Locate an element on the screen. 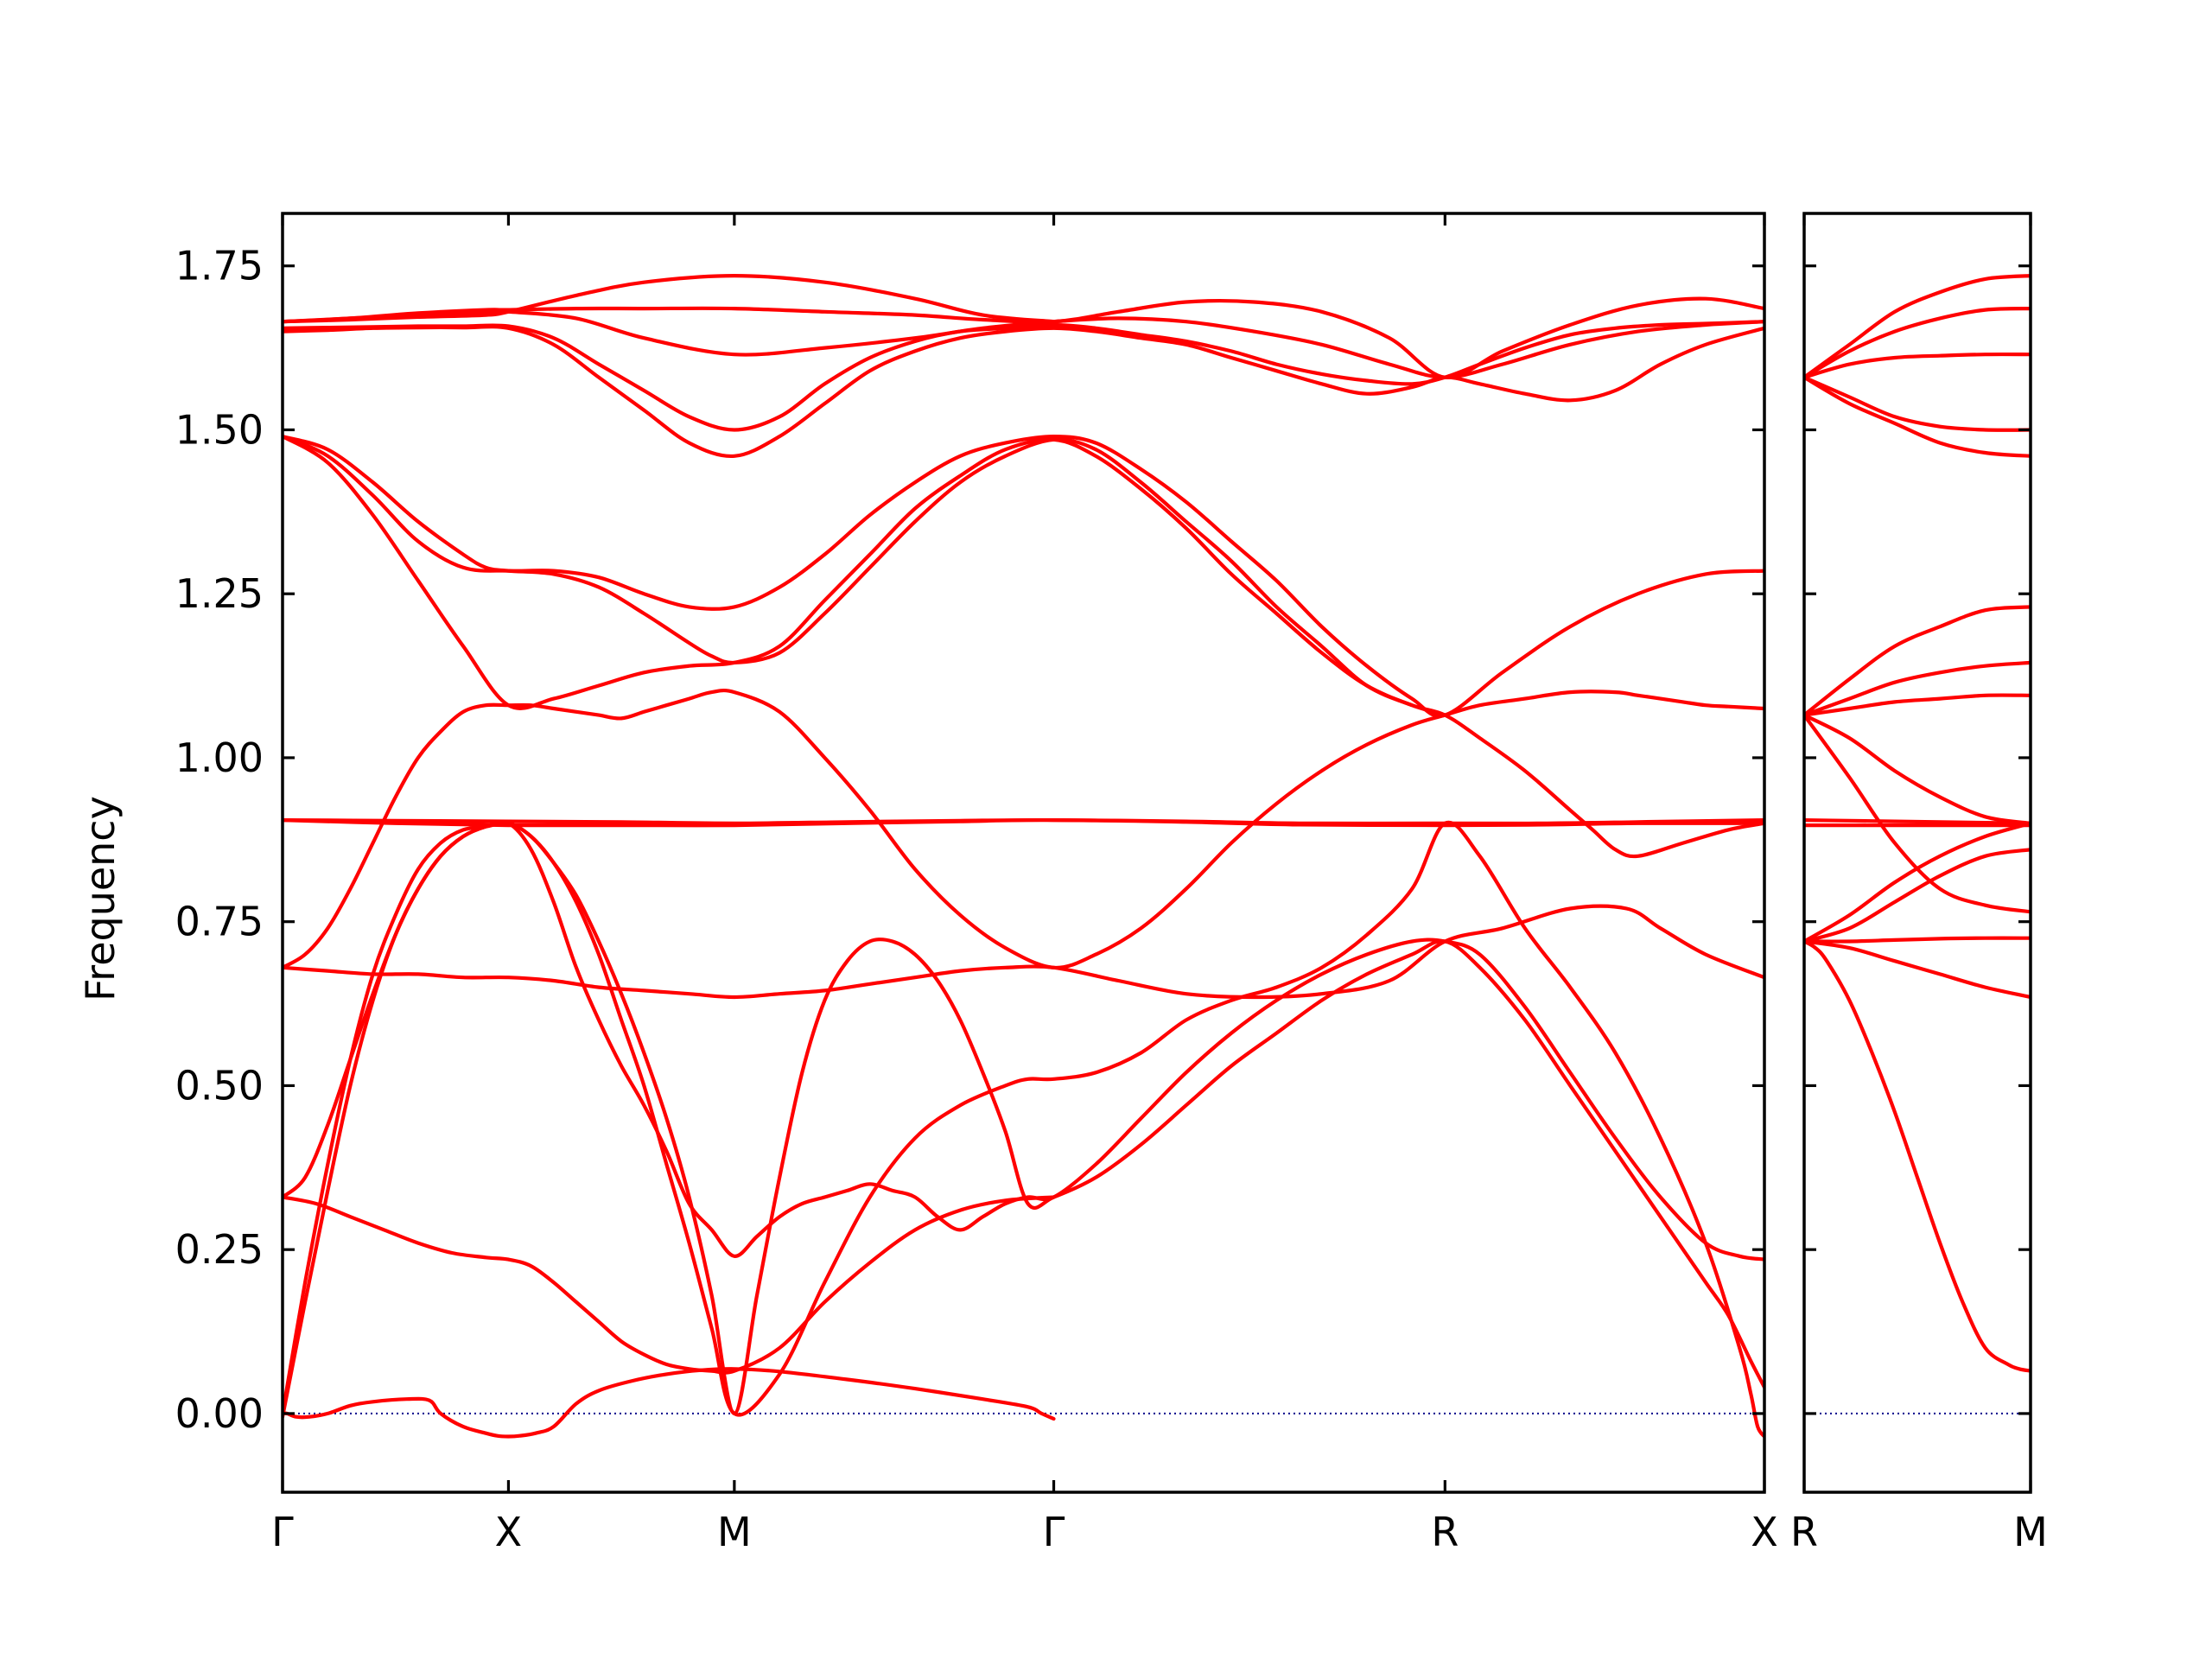 This screenshot has height=1659, width=2212. plot-frame is located at coordinates (1917, 853).